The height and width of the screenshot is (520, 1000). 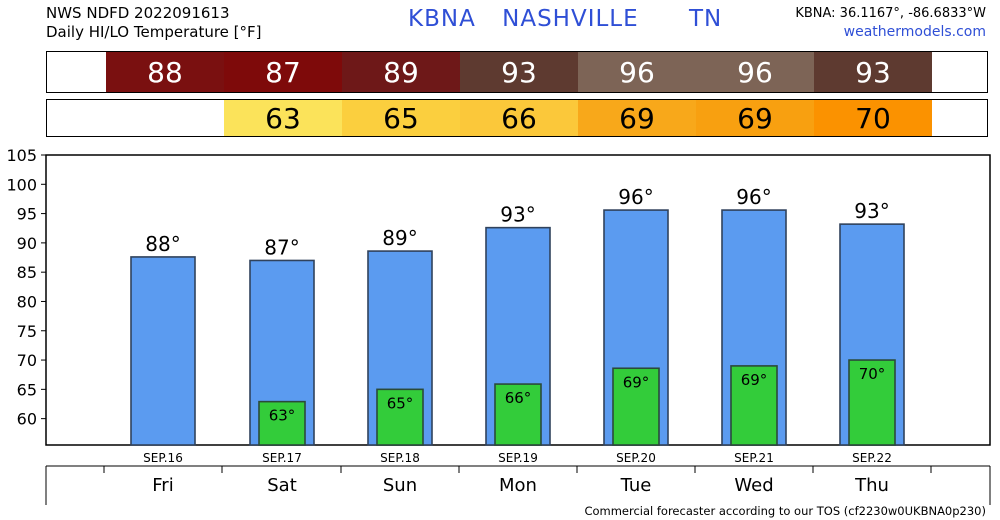 I want to click on high-temp-cell: 89, so click(x=401, y=72).